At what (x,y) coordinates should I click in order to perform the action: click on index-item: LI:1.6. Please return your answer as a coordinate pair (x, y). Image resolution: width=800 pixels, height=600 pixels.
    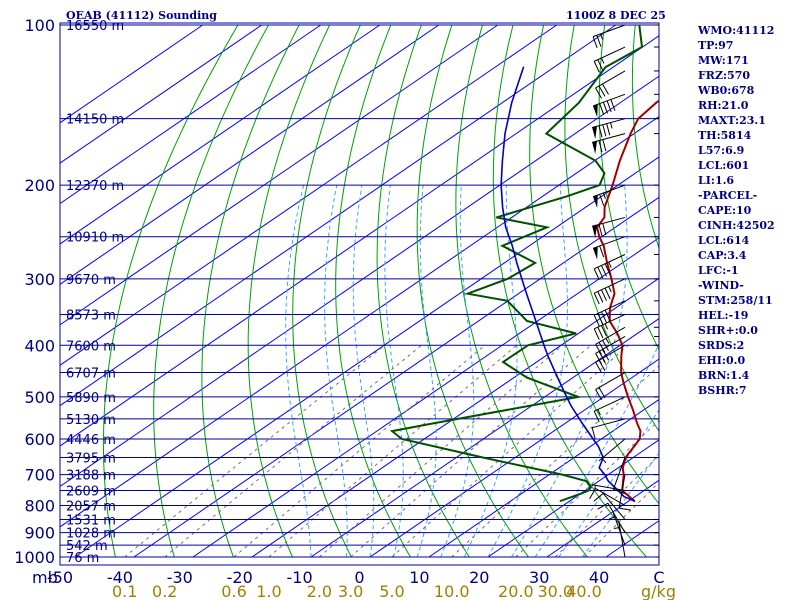
    Looking at the image, I should click on (716, 180).